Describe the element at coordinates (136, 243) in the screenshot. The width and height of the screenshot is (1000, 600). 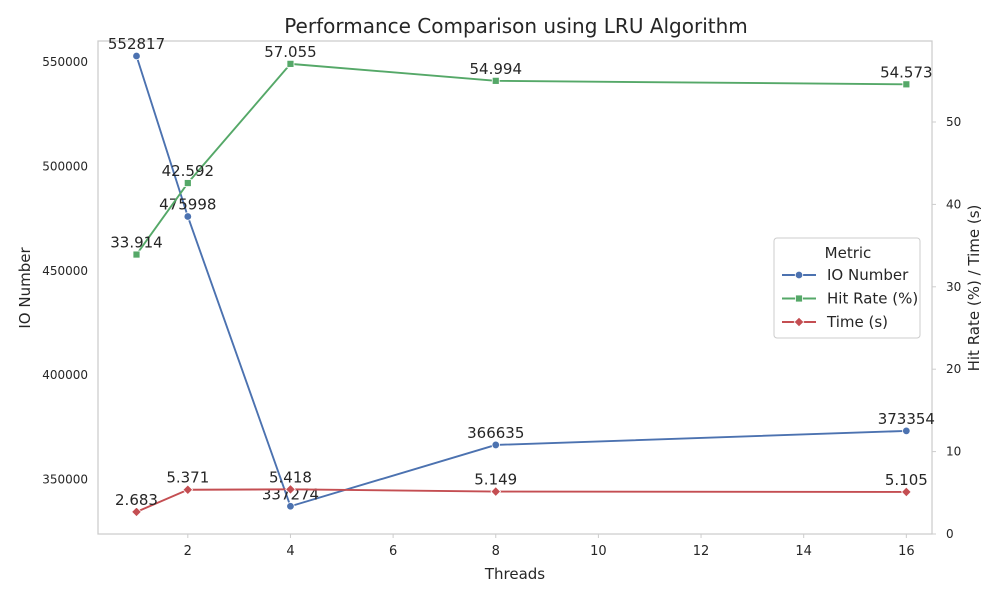
I see `series-hit-rate-data-label: 33.914` at that location.